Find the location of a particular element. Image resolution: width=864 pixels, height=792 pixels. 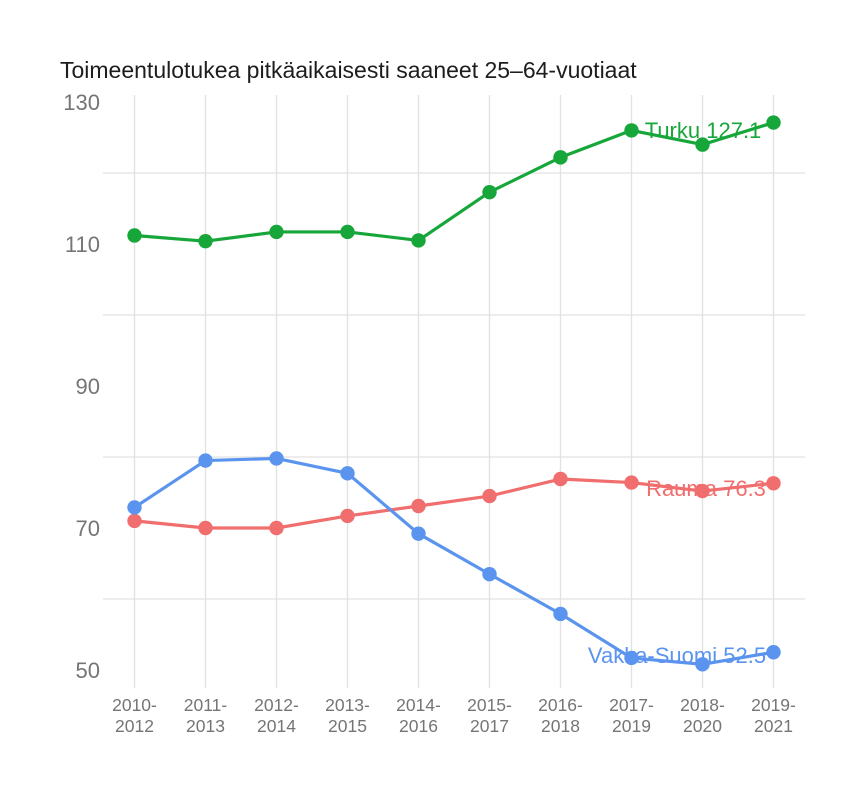

x-tick-label: 2018-2020 is located at coordinates (702, 715).